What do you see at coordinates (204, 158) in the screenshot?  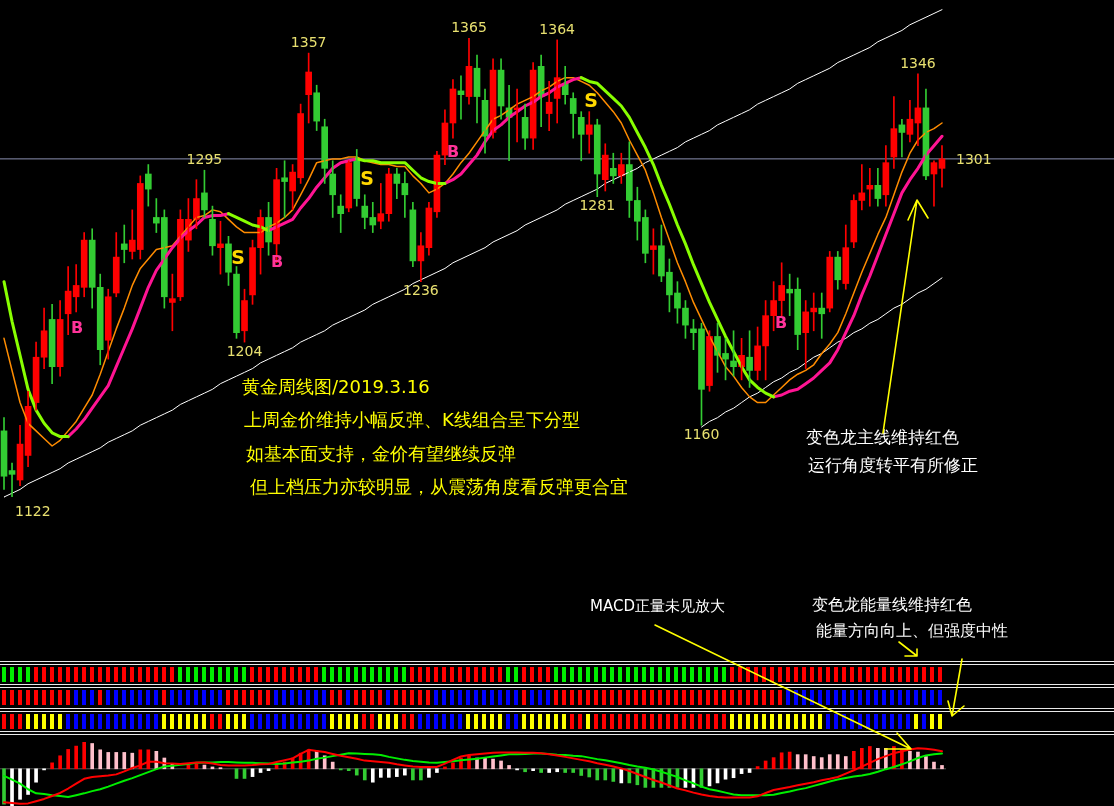 I see `annotation: 1295` at bounding box center [204, 158].